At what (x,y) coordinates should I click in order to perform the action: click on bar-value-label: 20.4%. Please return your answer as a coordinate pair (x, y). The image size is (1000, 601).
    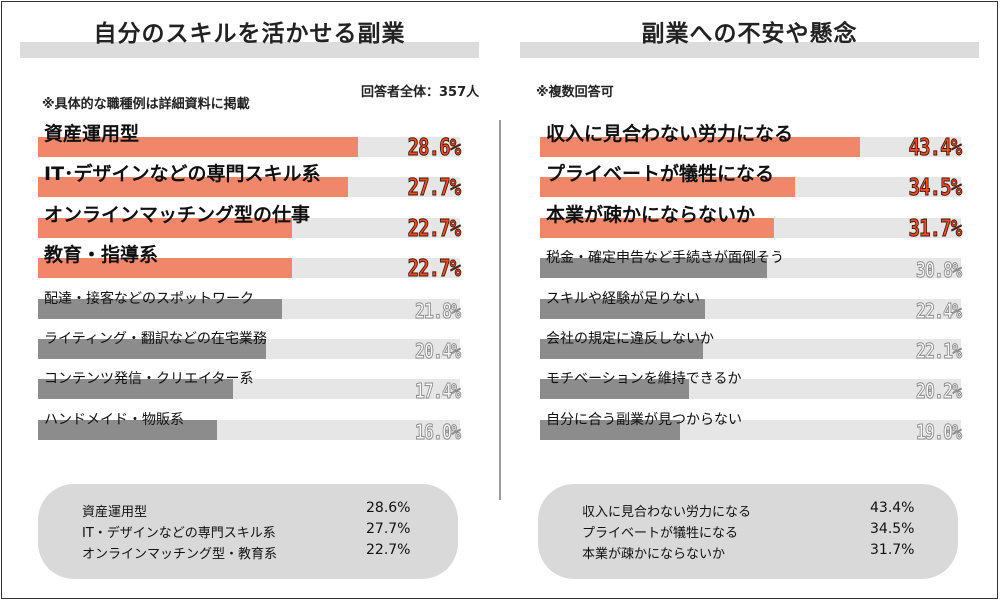
    Looking at the image, I should click on (437, 351).